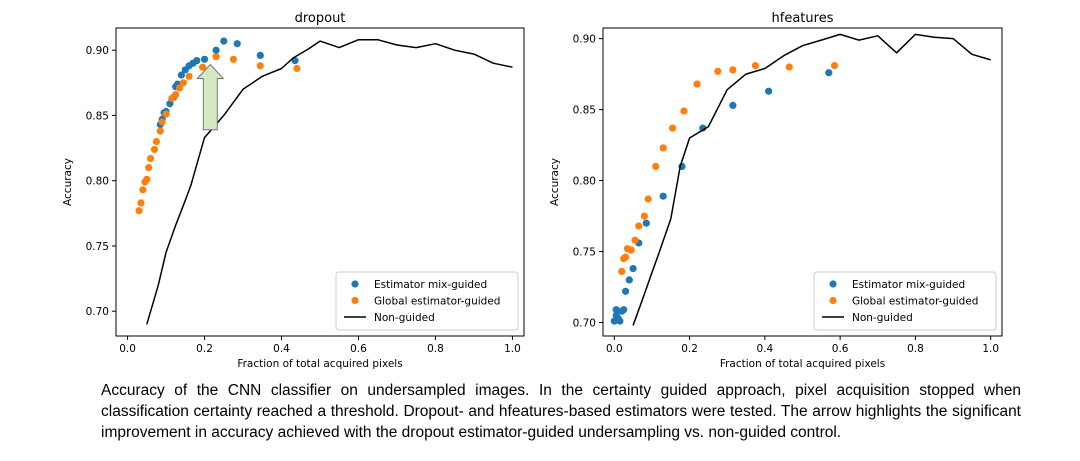 The height and width of the screenshot is (461, 1080). What do you see at coordinates (97, 51) in the screenshot?
I see `y-tick-label: 0.90` at bounding box center [97, 51].